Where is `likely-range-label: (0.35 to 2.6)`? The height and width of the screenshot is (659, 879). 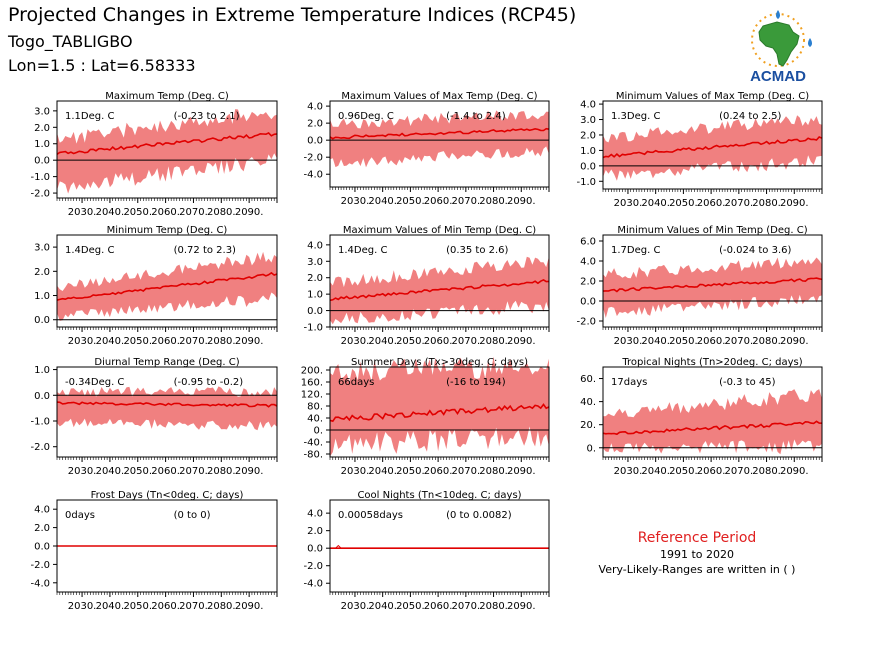
likely-range-label: (0.35 to 2.6) is located at coordinates (477, 250).